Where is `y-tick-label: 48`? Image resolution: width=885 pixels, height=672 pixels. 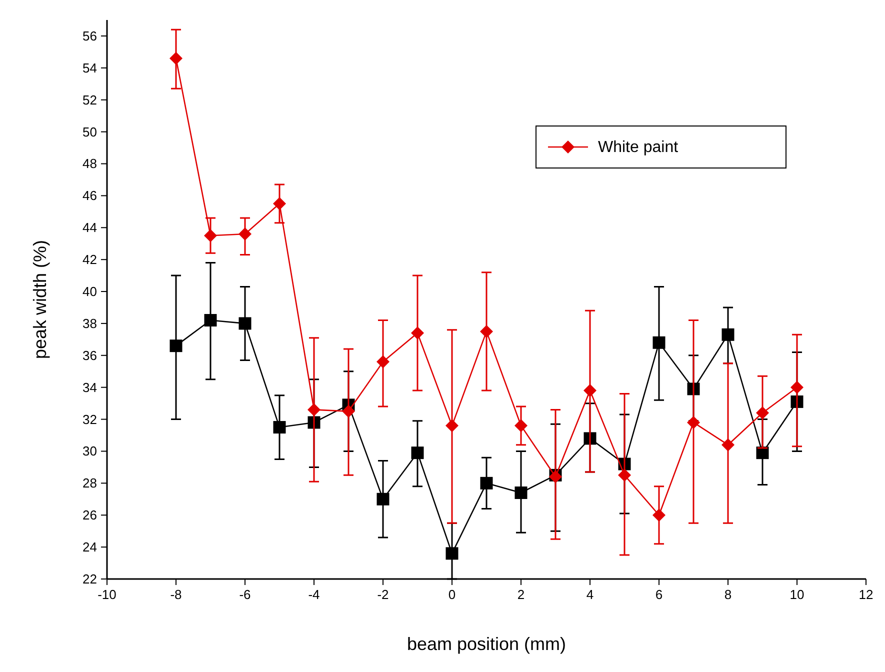
y-tick-label: 48 is located at coordinates (89, 164).